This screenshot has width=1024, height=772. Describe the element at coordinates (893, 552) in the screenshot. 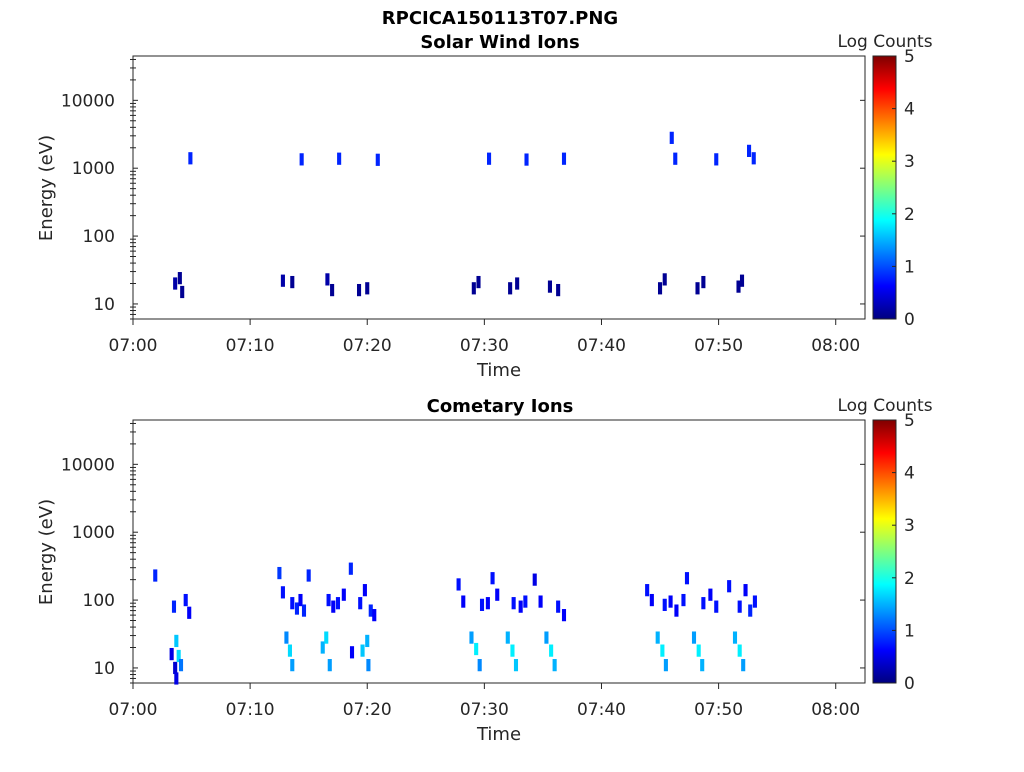

I see `colorbar: 0 1 2 3 4 5` at that location.